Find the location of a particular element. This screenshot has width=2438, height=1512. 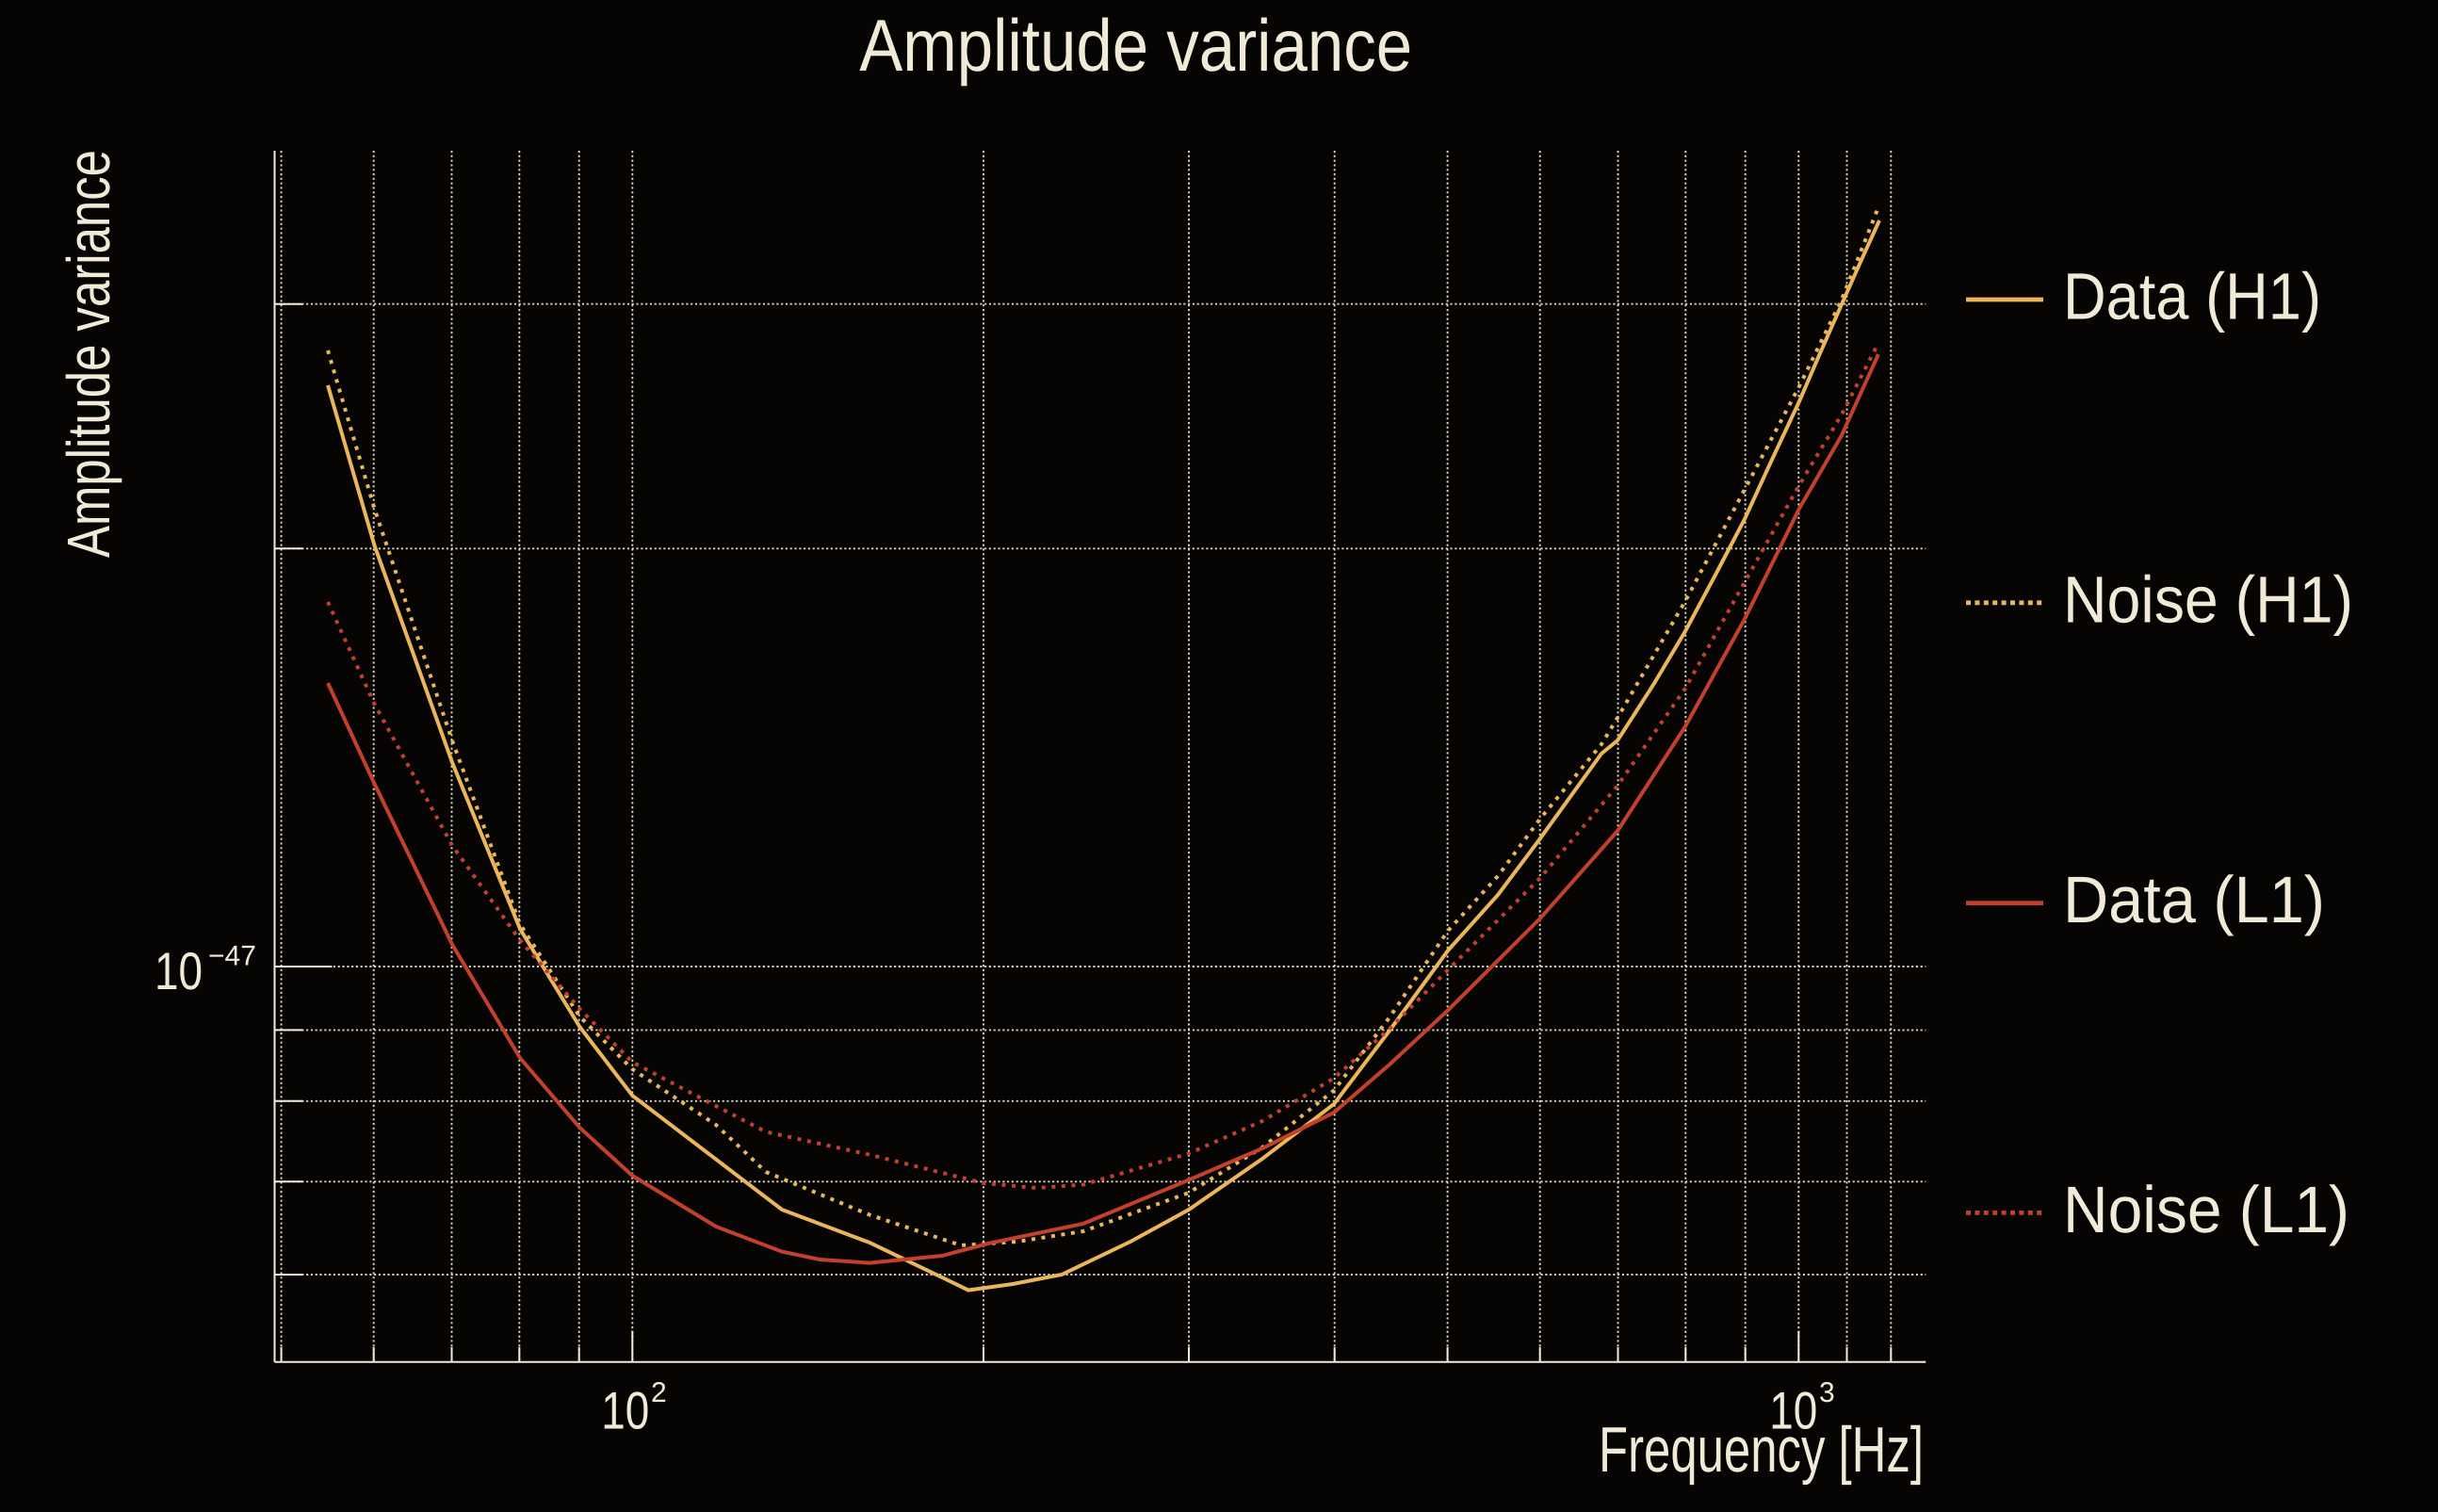

svg-text: Frequency [Hz] is located at coordinates (1761, 1450).